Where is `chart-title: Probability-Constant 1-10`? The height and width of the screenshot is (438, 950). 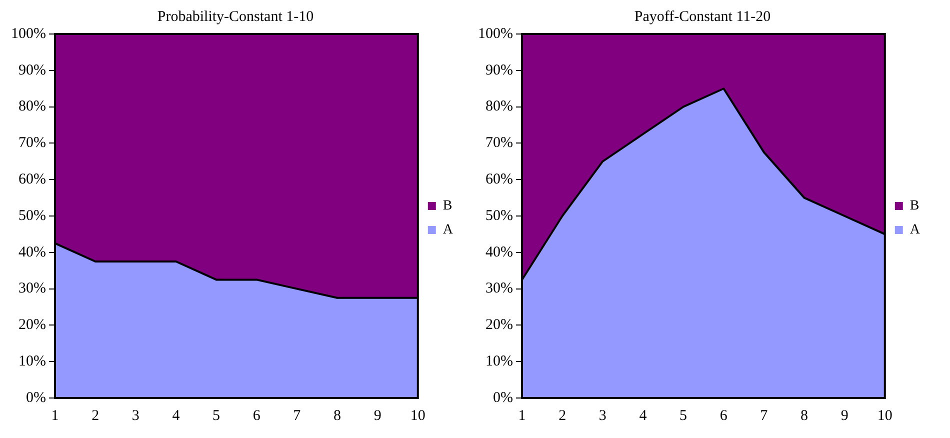
chart-title: Probability-Constant 1-10 is located at coordinates (235, 16).